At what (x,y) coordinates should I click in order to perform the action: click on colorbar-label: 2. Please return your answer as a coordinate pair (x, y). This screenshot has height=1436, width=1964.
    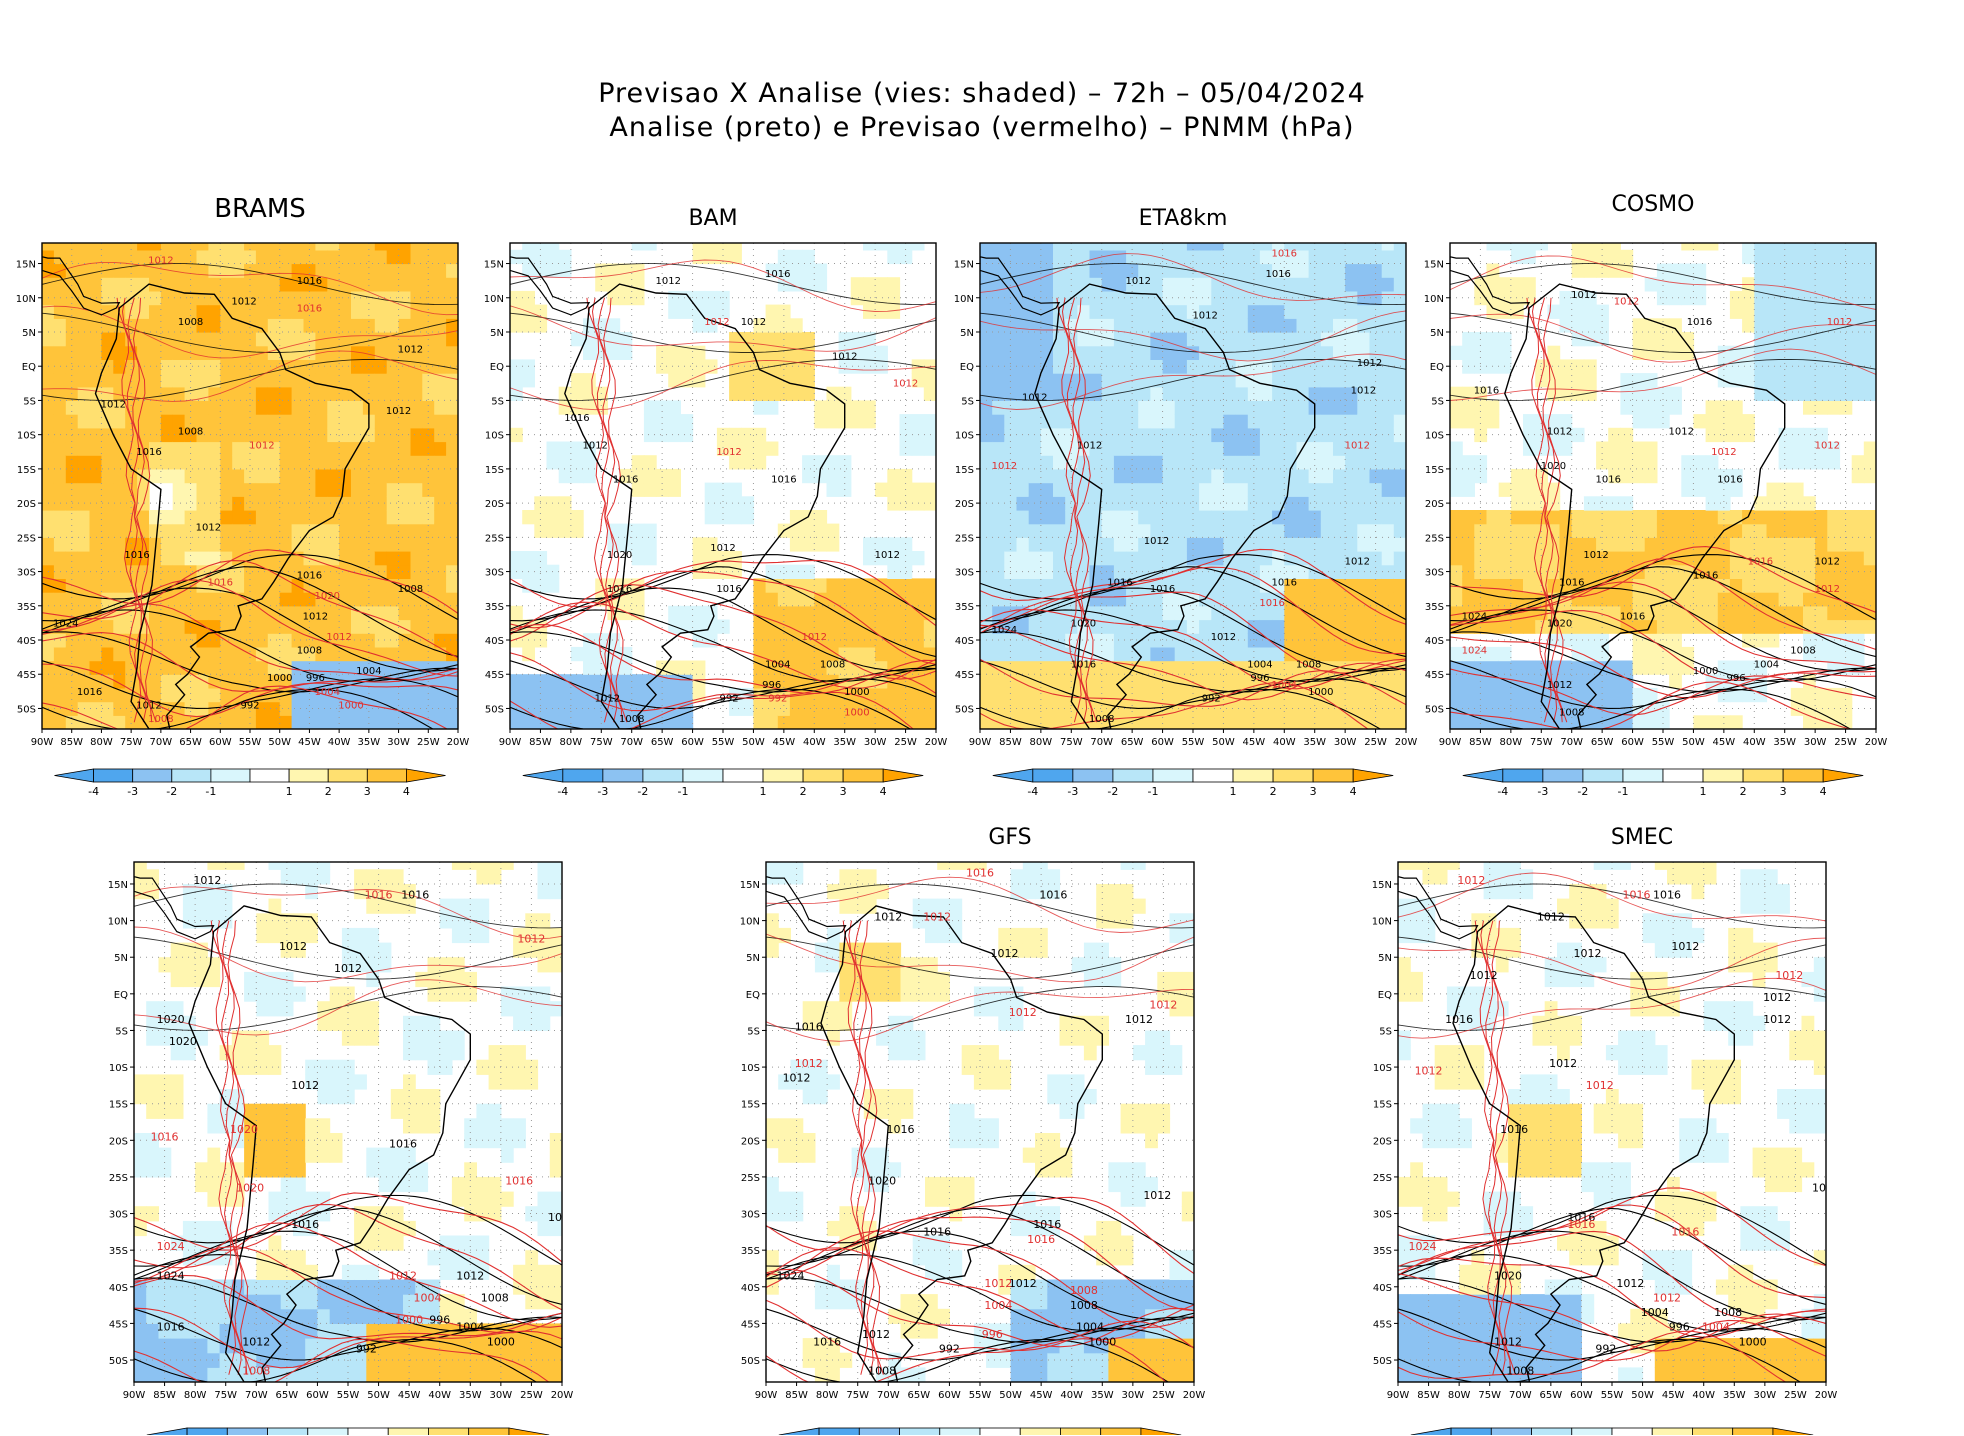
    Looking at the image, I should click on (1273, 791).